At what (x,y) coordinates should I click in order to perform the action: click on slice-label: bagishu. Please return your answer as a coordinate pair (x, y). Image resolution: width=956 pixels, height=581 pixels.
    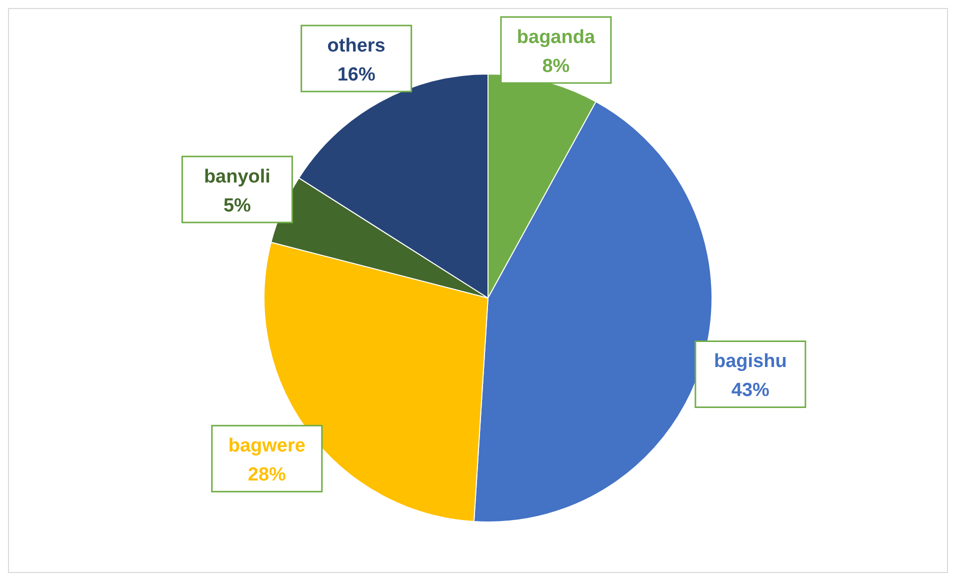
    Looking at the image, I should click on (750, 361).